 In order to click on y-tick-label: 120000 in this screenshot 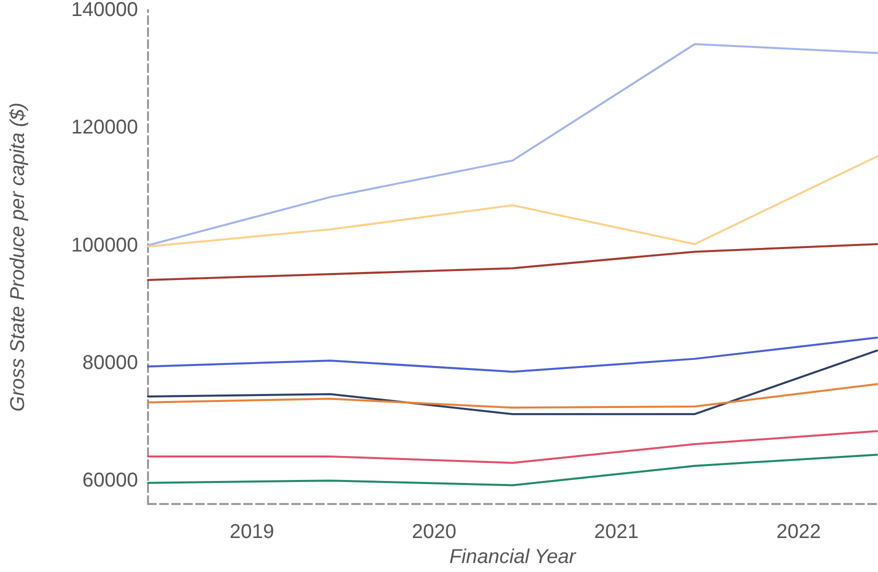, I will do `click(104, 127)`.